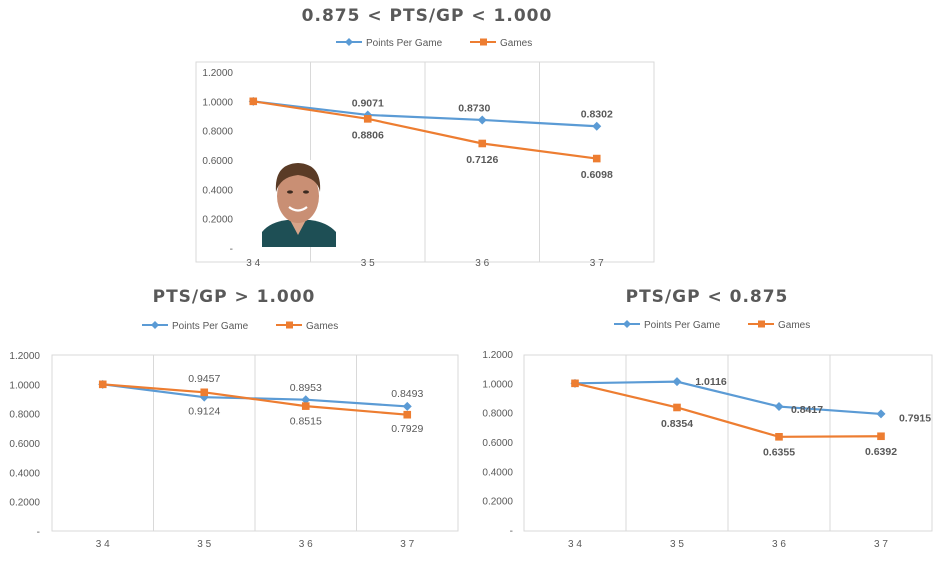 The height and width of the screenshot is (564, 935). What do you see at coordinates (407, 429) in the screenshot?
I see `data-label: 0.7929` at bounding box center [407, 429].